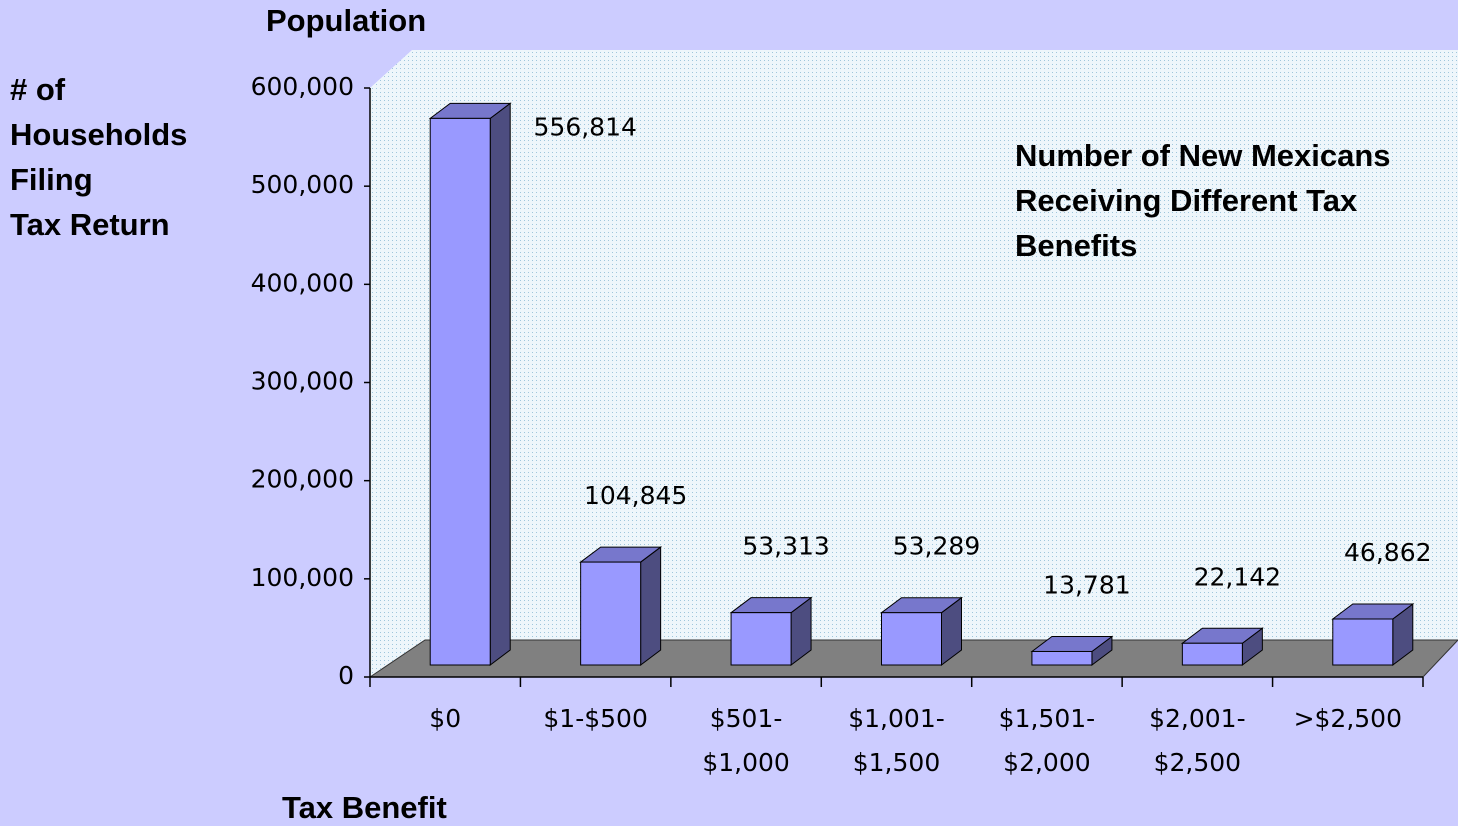 The height and width of the screenshot is (826, 1458). What do you see at coordinates (785, 546) in the screenshot?
I see `value-label: 53,313` at bounding box center [785, 546].